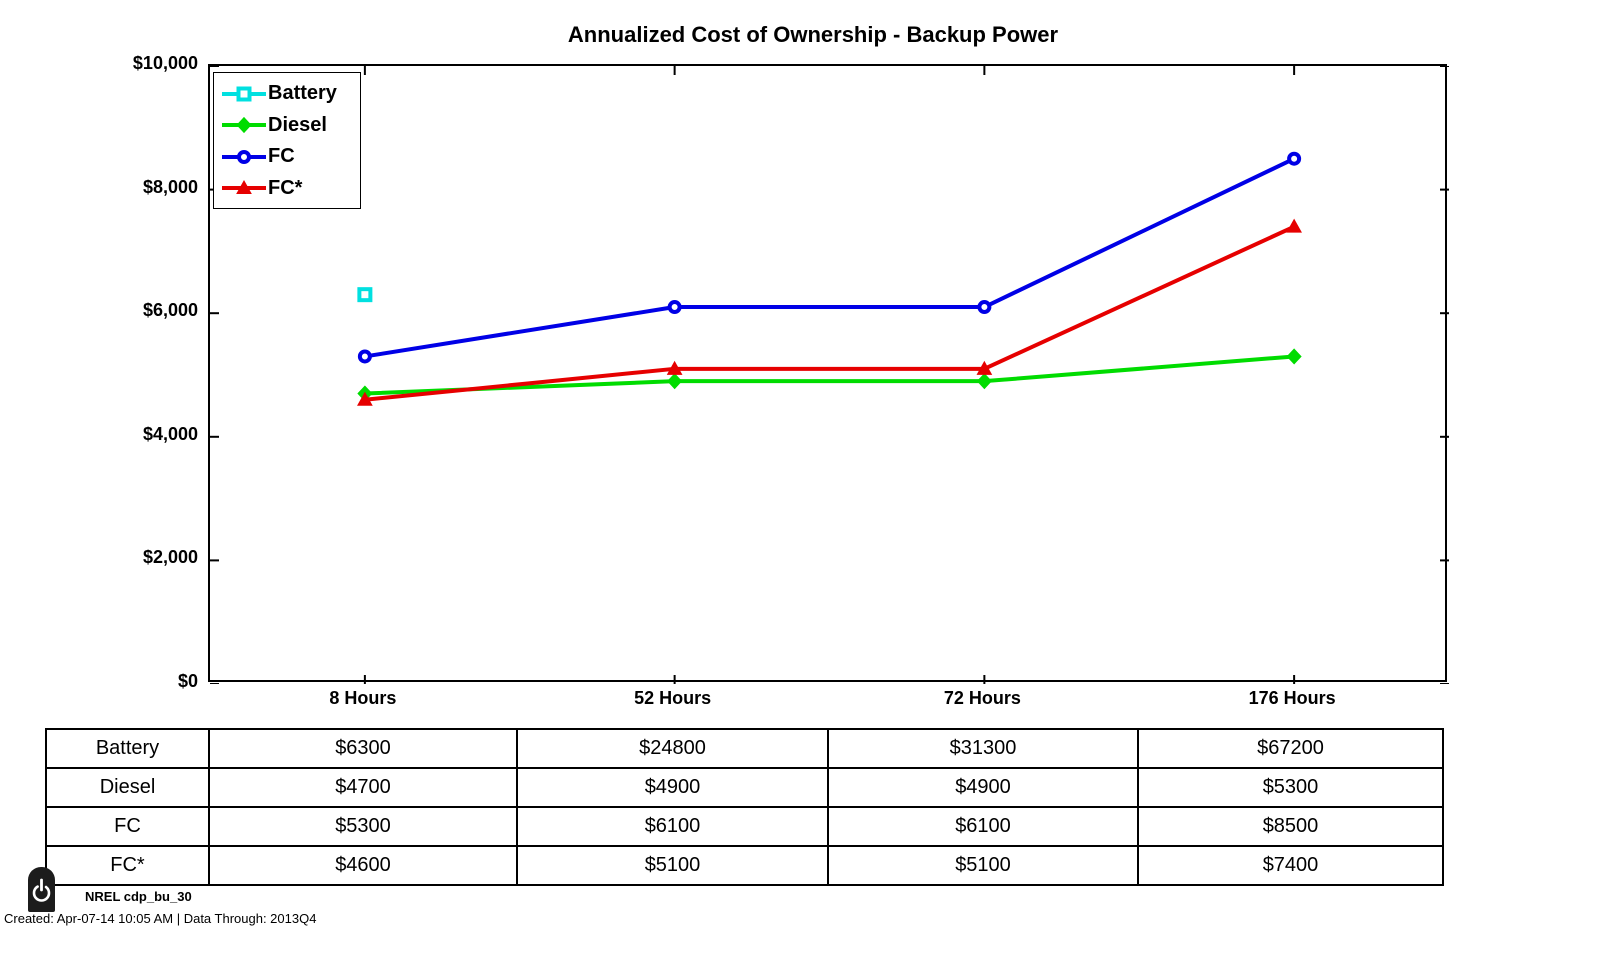 The width and height of the screenshot is (1599, 960). What do you see at coordinates (1290, 865) in the screenshot?
I see `table-cell: $7400` at bounding box center [1290, 865].